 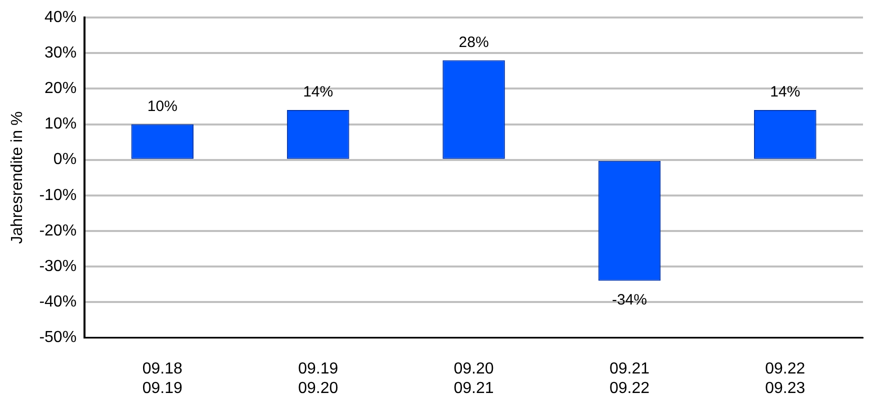 What do you see at coordinates (58, 266) in the screenshot?
I see `y-tick-label: -30%` at bounding box center [58, 266].